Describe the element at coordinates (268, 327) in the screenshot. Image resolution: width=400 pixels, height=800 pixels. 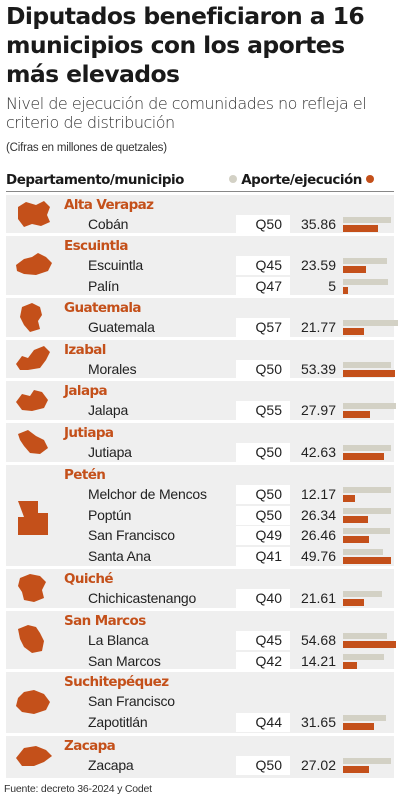
I see `aporte-value: Q57` at that location.